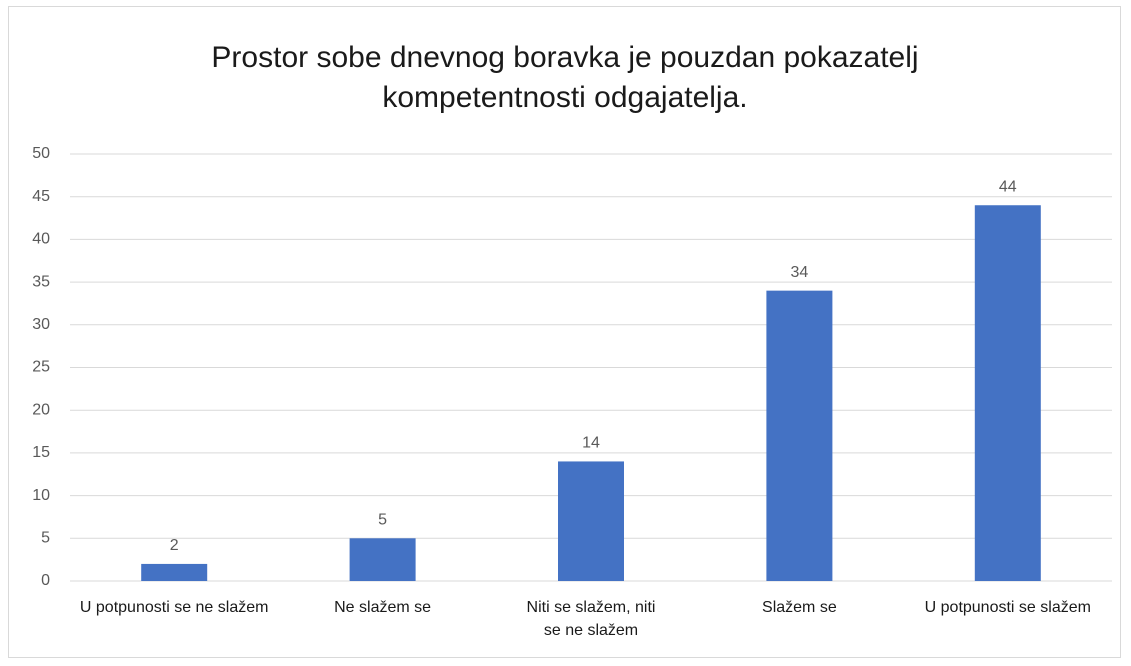 The height and width of the screenshot is (666, 1131). What do you see at coordinates (174, 607) in the screenshot?
I see `x-tick-label: U potpunosti se ne slažem` at bounding box center [174, 607].